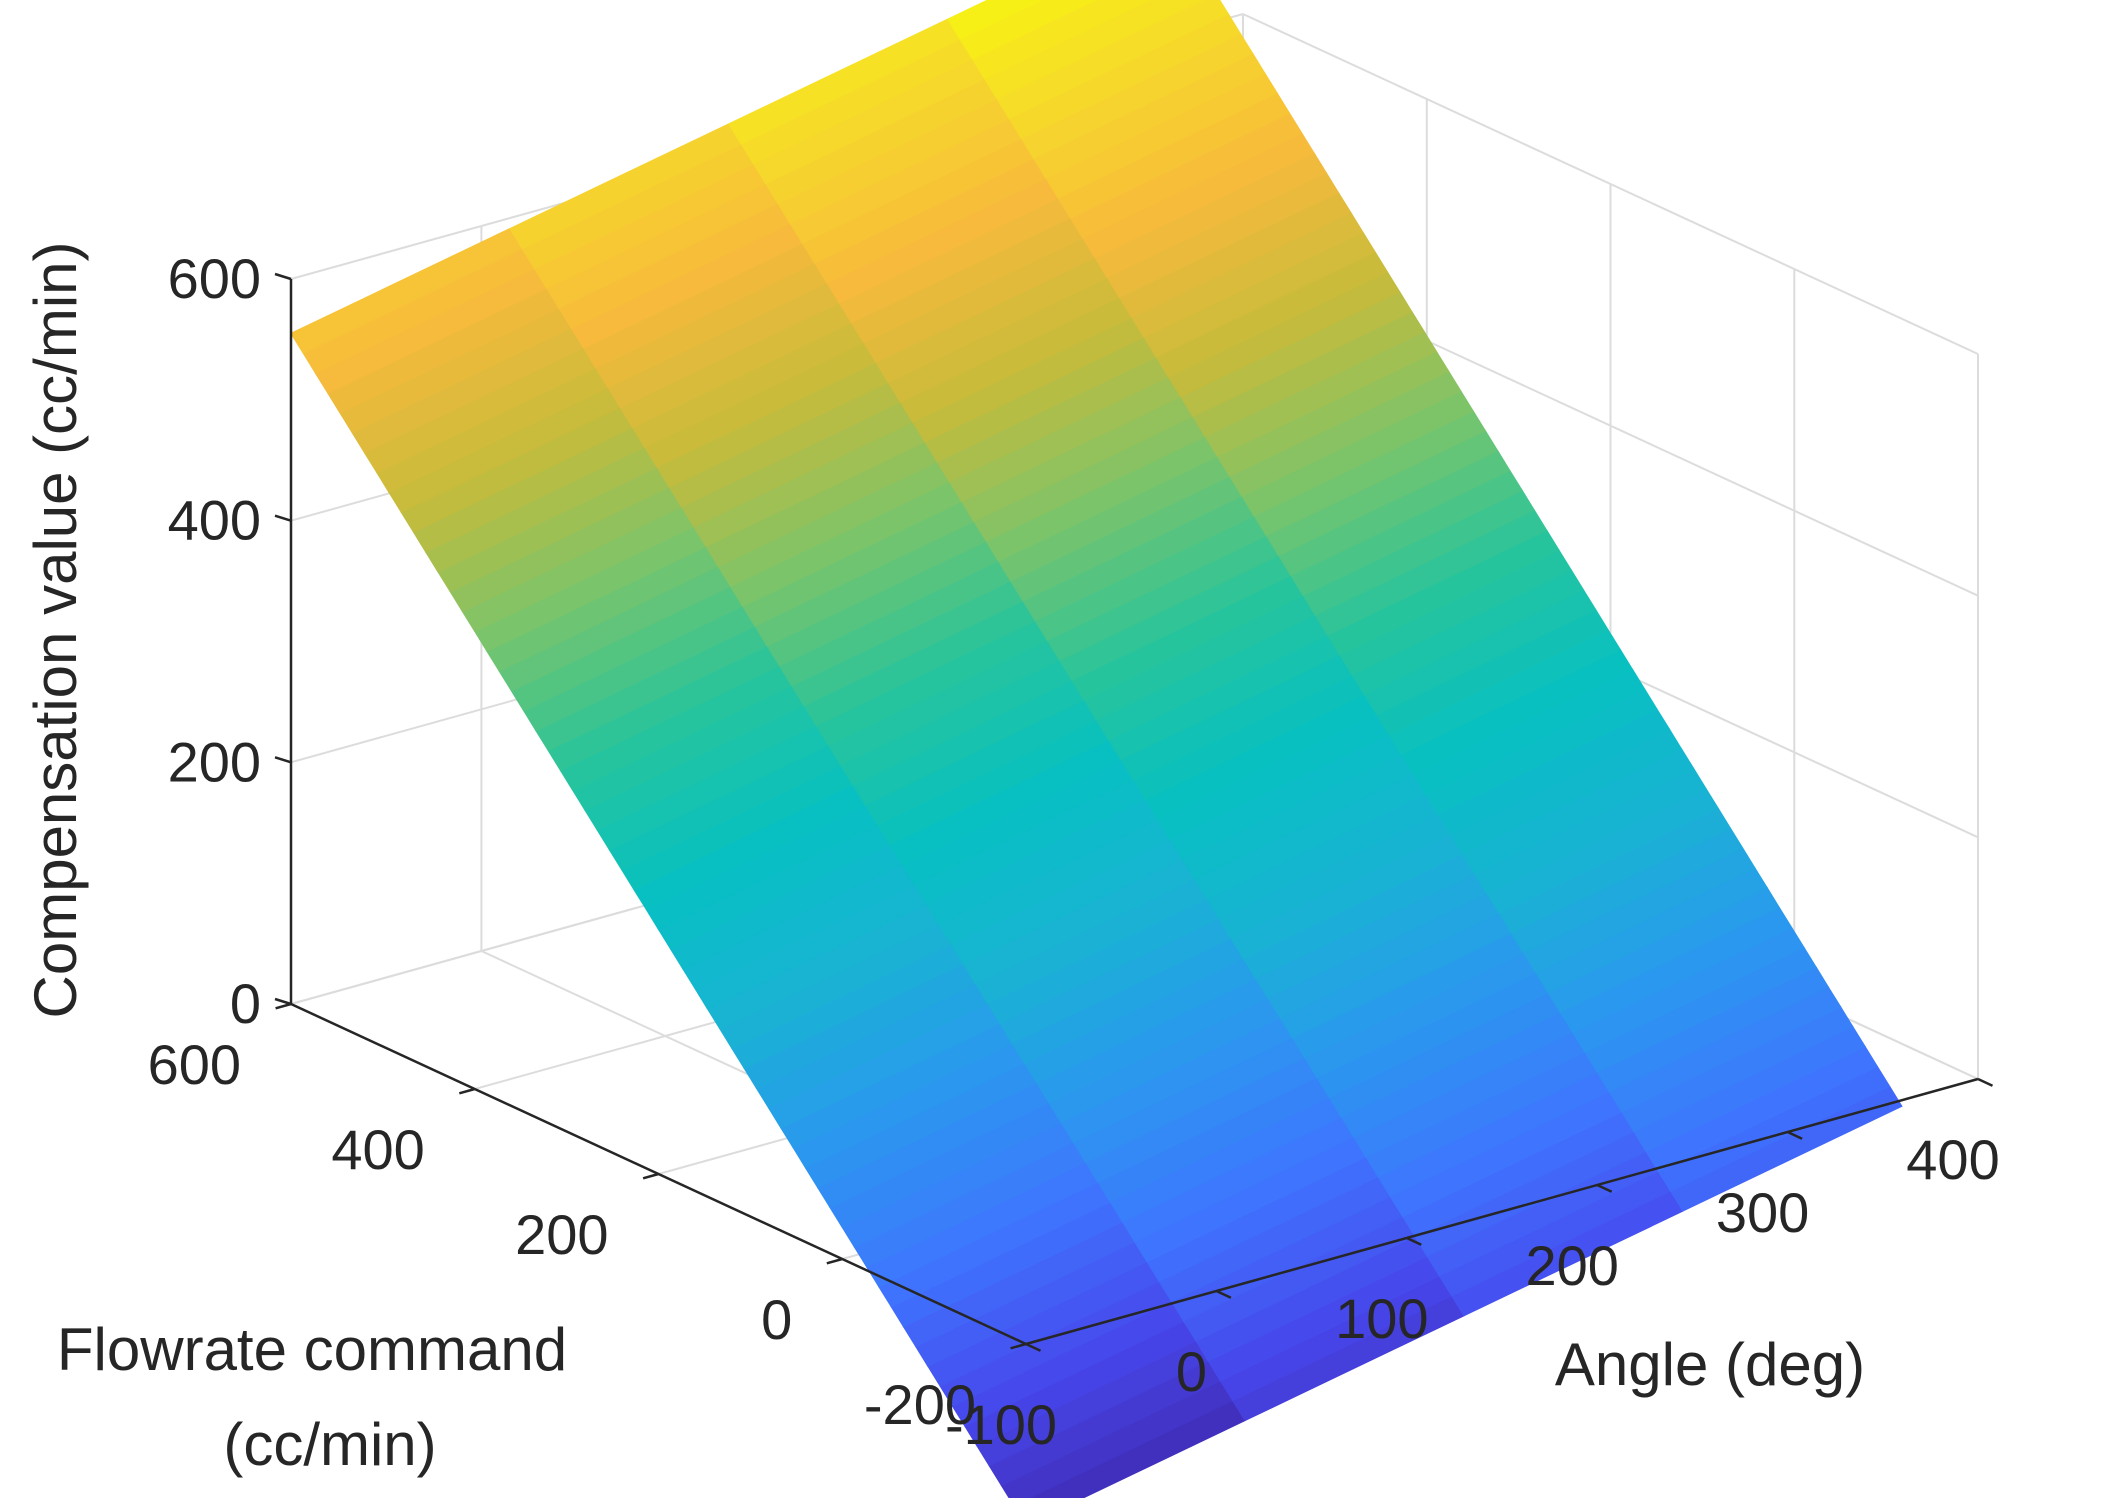 The image size is (2115, 1503). Describe the element at coordinates (1502, 1211) in the screenshot. I see `x-axis-line` at that location.